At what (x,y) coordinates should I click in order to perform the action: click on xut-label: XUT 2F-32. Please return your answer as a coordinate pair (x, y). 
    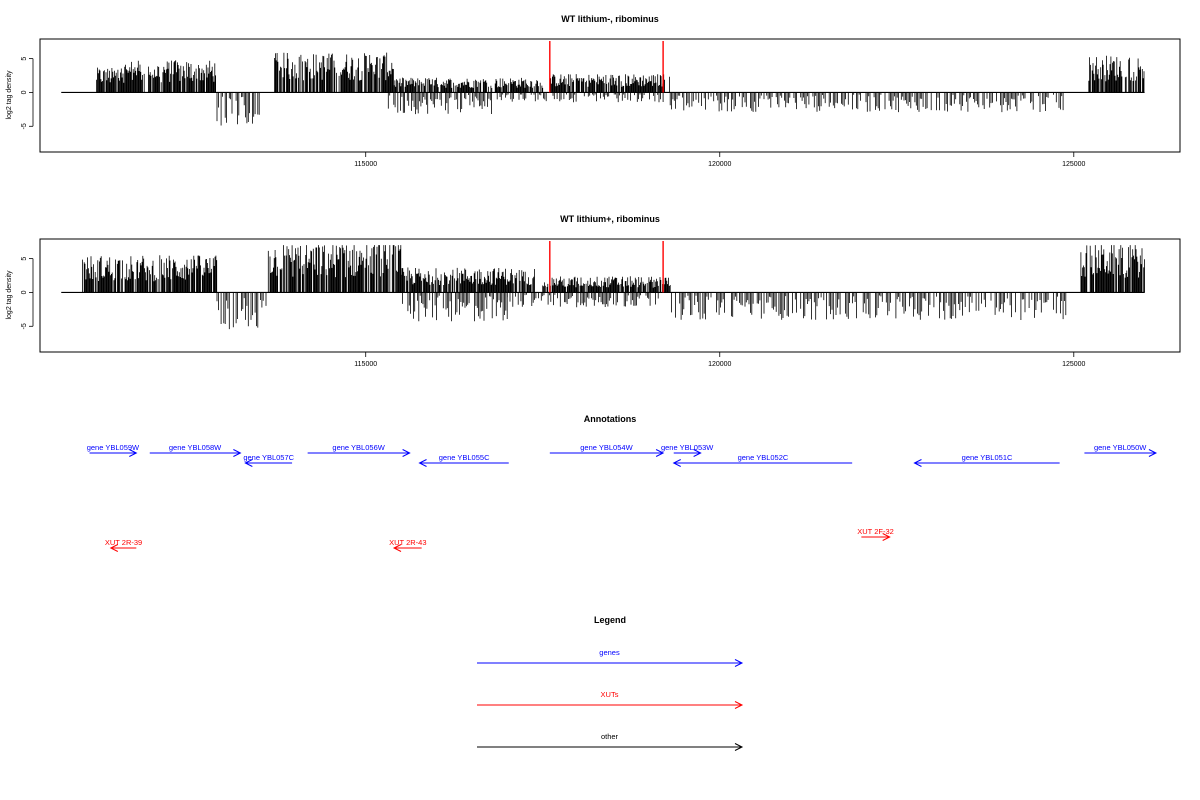
    Looking at the image, I should click on (875, 531).